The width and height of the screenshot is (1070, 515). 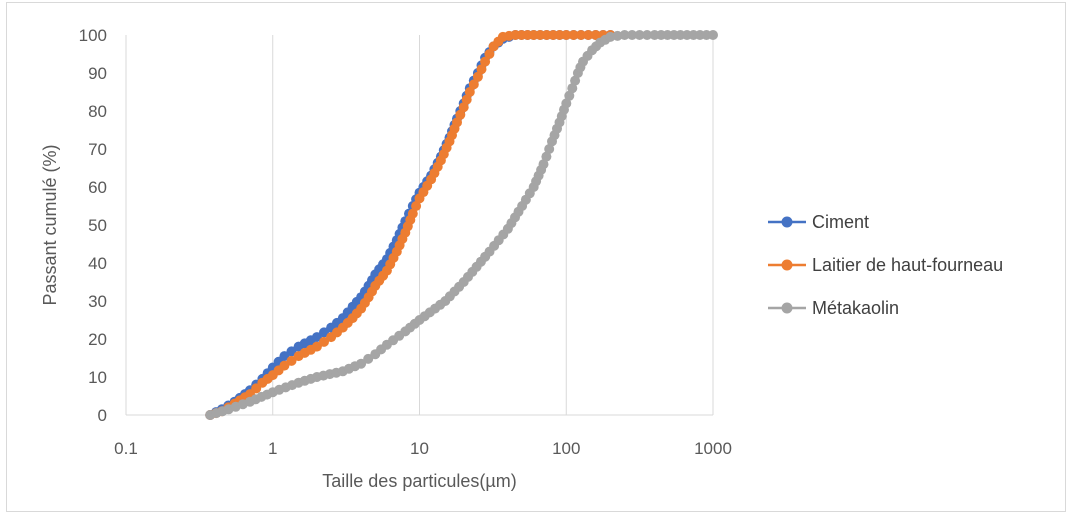 I want to click on legend-item: Métakaolin, so click(x=833, y=308).